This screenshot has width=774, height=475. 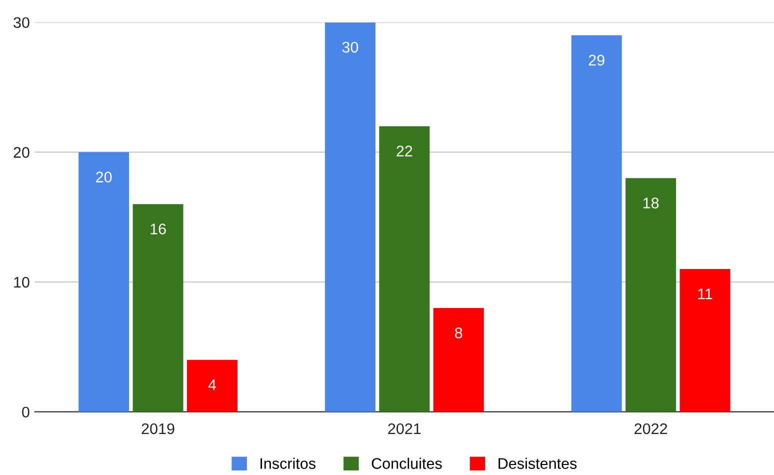 What do you see at coordinates (158, 428) in the screenshot?
I see `x-tick-label: 2019` at bounding box center [158, 428].